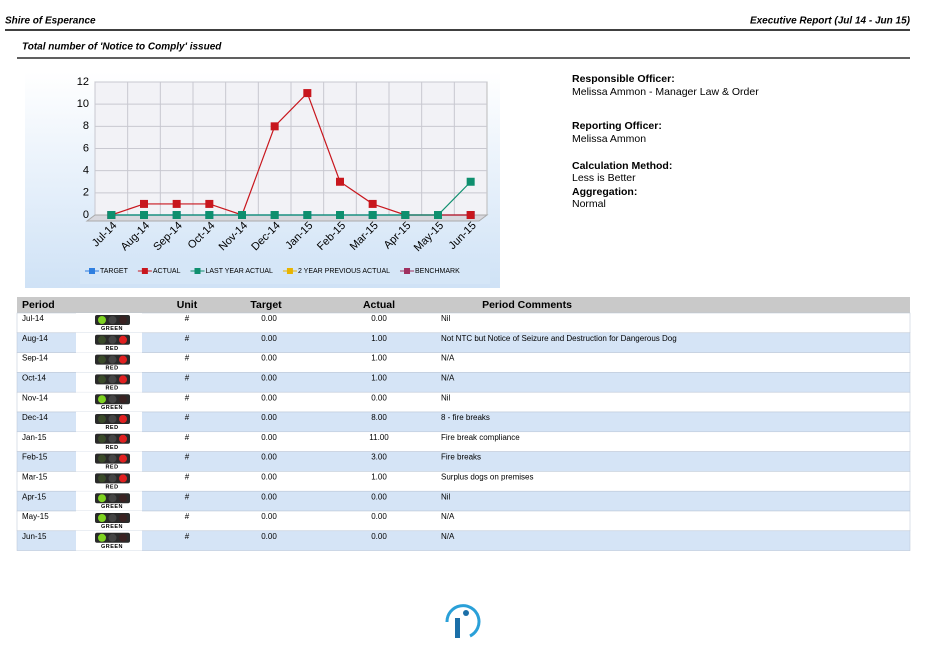 The image size is (928, 657). Describe the element at coordinates (86, 193) in the screenshot. I see `y-tick-label: 2` at that location.